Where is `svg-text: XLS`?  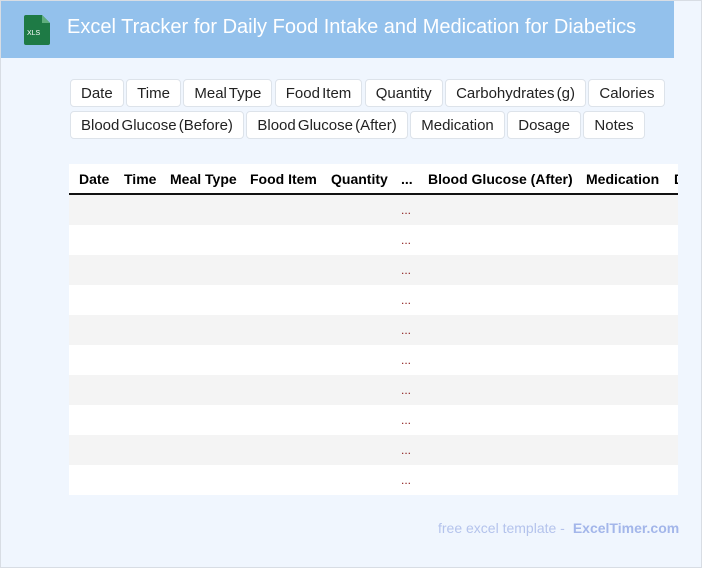 svg-text: XLS is located at coordinates (34, 33).